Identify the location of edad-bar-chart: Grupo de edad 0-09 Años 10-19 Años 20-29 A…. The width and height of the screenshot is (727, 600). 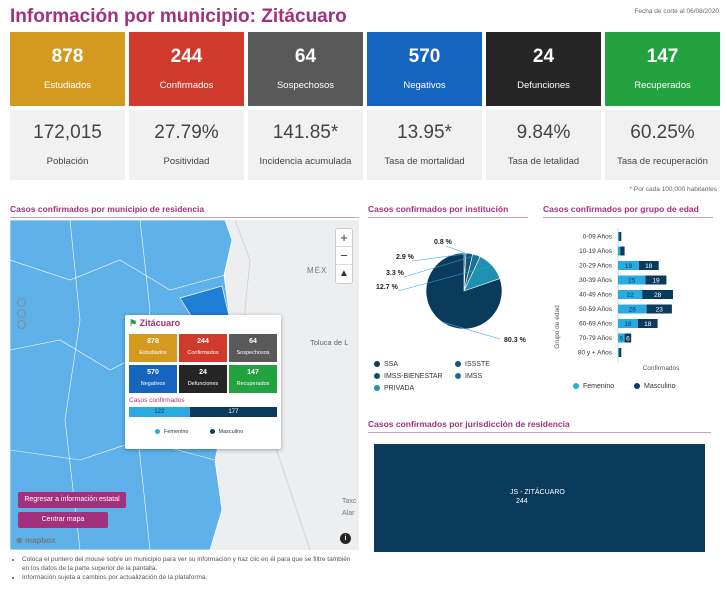
(617, 300).